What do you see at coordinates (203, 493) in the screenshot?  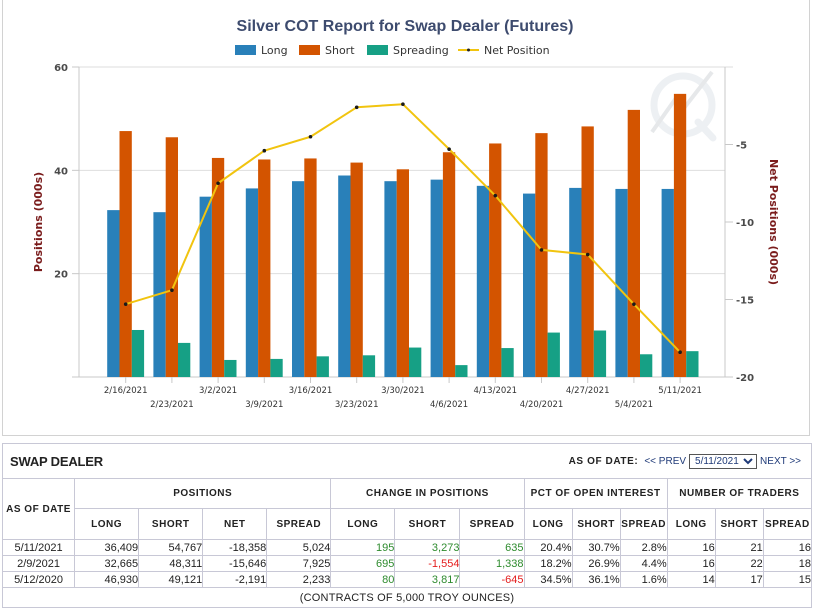 I see `header-group-positions: POSITIONS` at bounding box center [203, 493].